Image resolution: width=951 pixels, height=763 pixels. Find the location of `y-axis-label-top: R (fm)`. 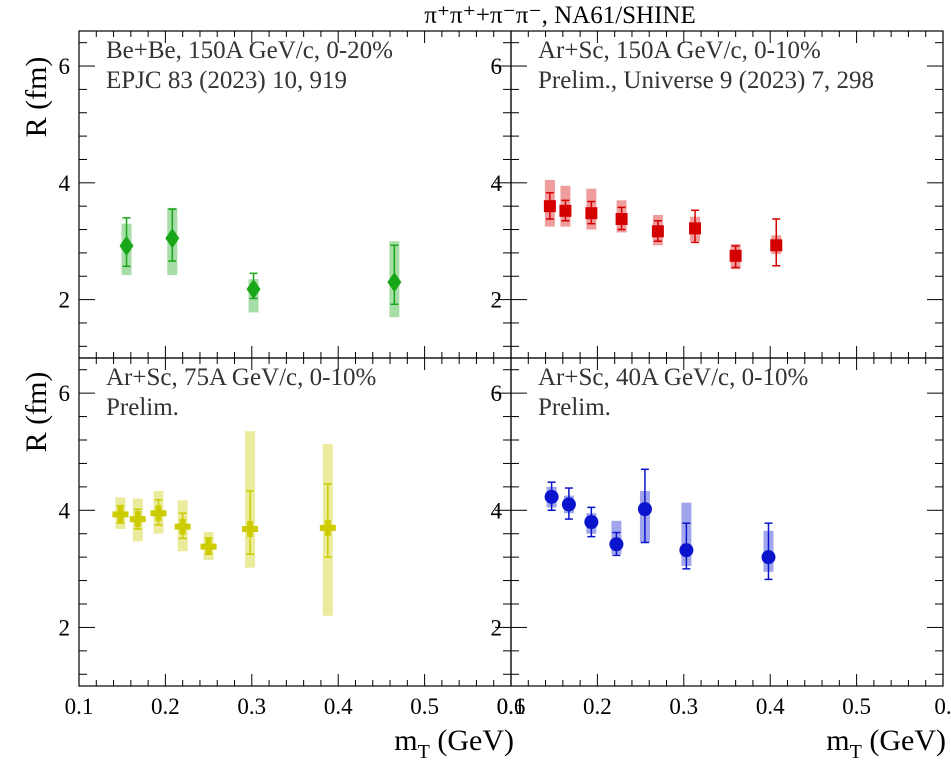

y-axis-label-top: R (fm) is located at coordinates (36, 97).